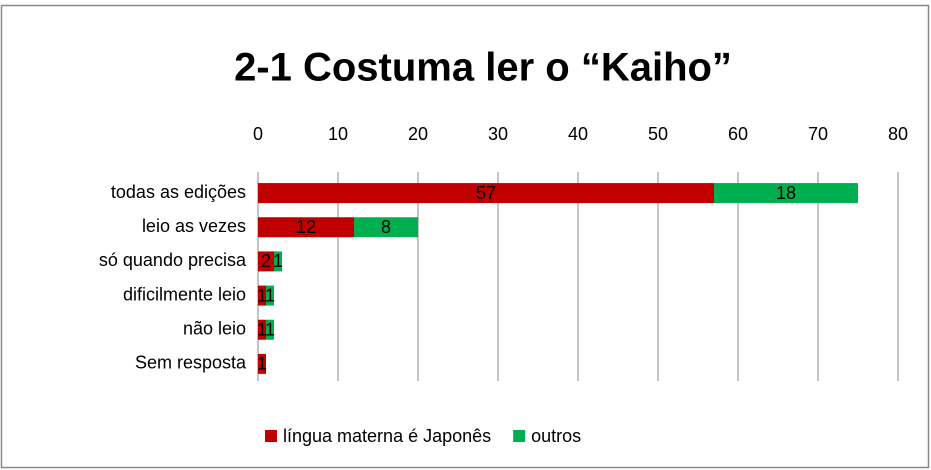  What do you see at coordinates (818, 134) in the screenshot?
I see `x-tick-label: 70` at bounding box center [818, 134].